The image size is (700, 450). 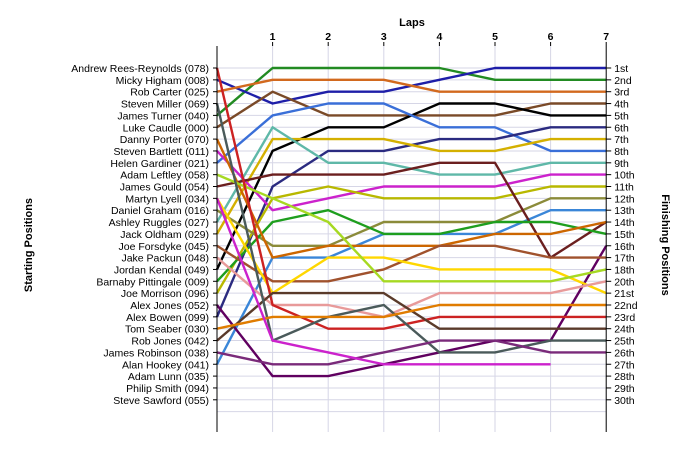 I want to click on starting-position-label: Alex Jones (052), so click(x=169, y=306).